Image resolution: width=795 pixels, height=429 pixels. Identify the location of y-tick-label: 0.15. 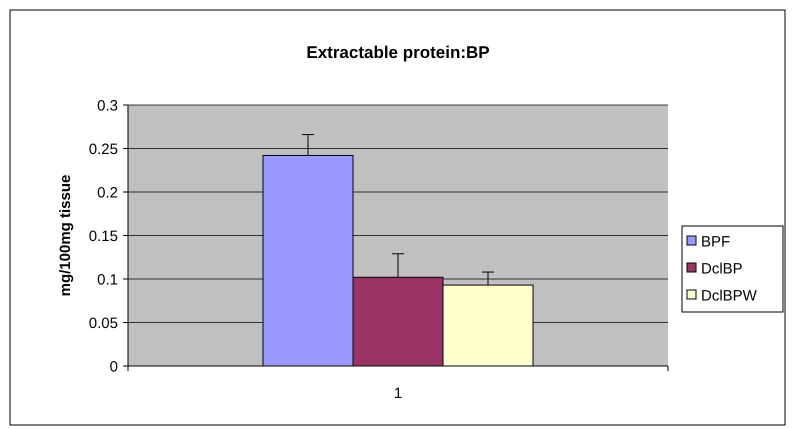
(103, 236).